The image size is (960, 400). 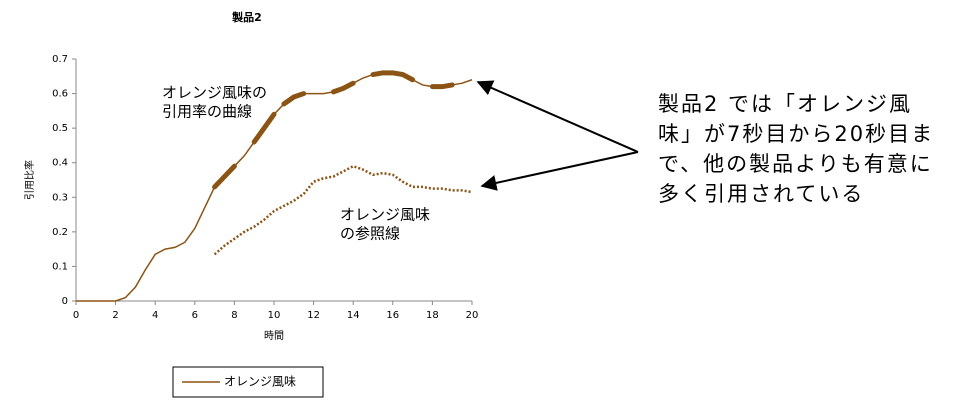 What do you see at coordinates (76, 315) in the screenshot?
I see `x-tick-label: 0` at bounding box center [76, 315].